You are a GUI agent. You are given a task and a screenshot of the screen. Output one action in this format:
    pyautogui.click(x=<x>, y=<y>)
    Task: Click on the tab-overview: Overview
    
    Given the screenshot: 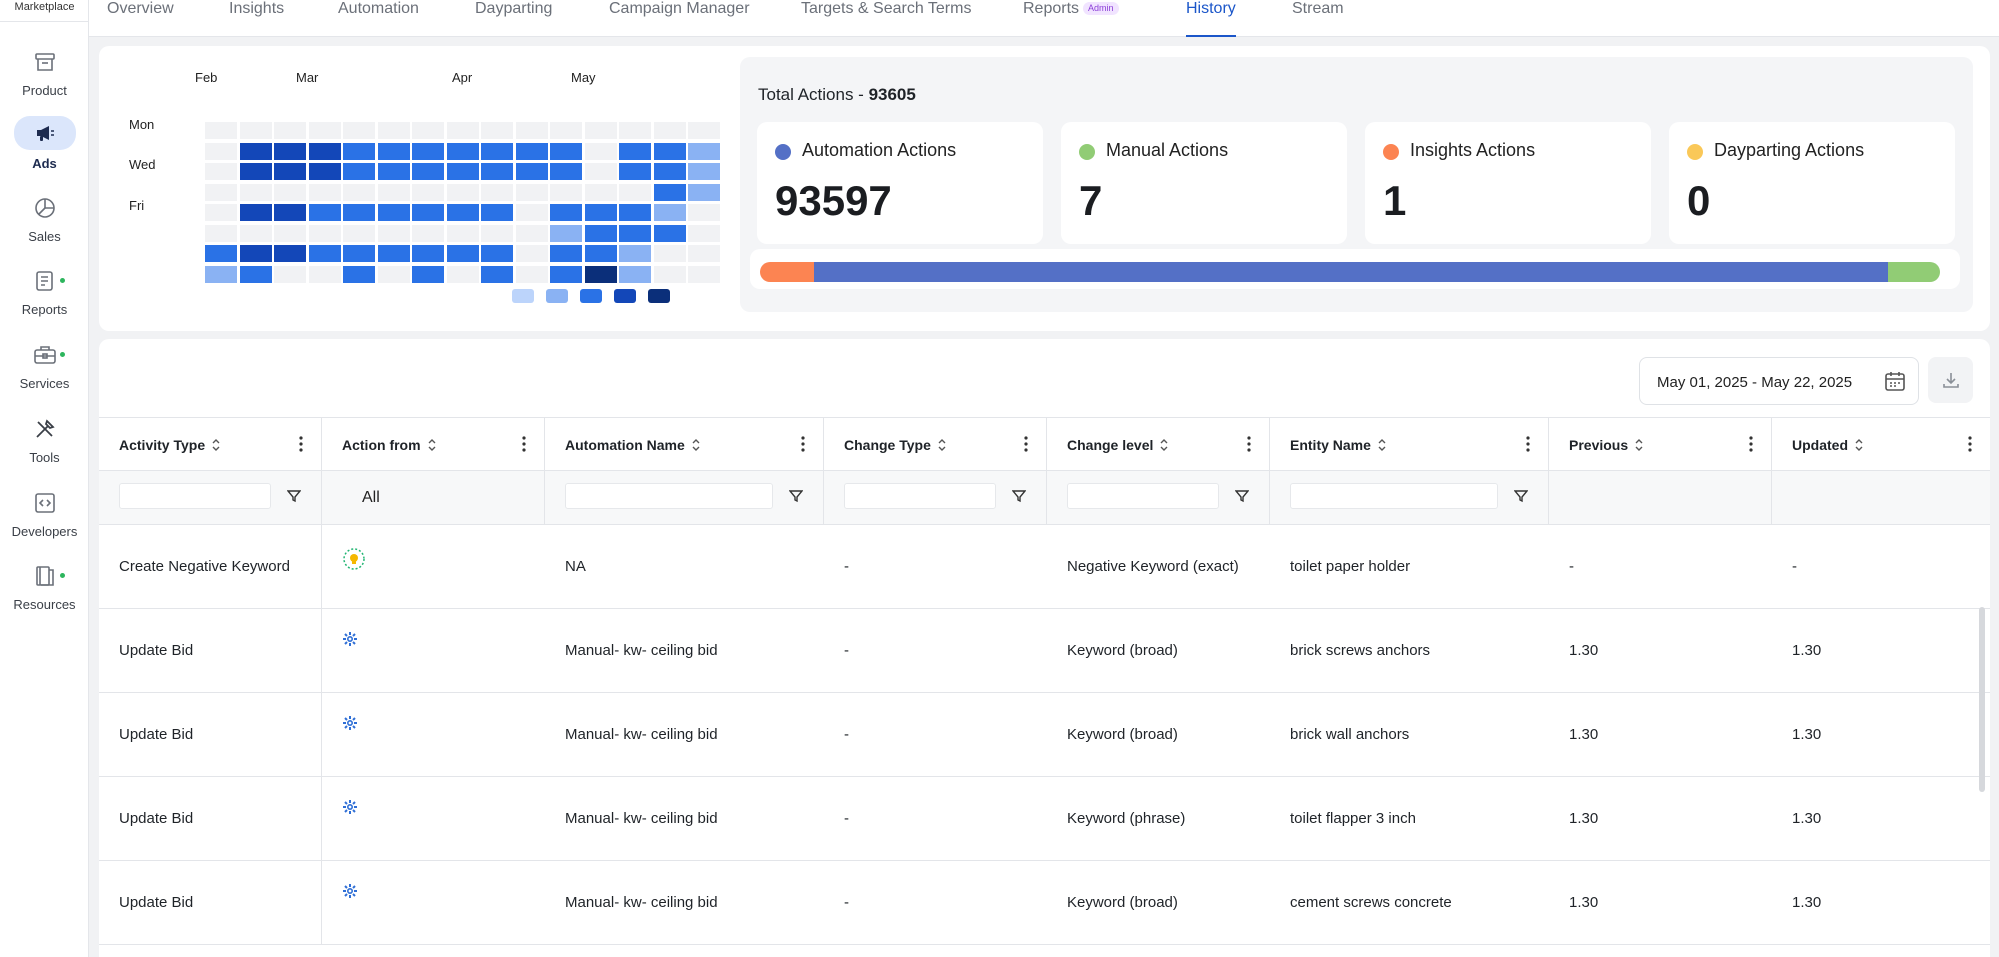 What is the action you would take?
    pyautogui.click(x=140, y=18)
    